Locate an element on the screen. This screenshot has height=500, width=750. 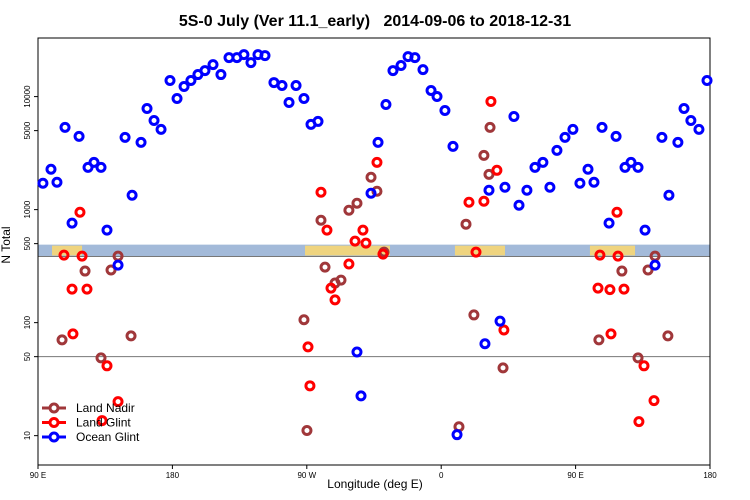
y-tick-label: 1000 is located at coordinates (27, 209).